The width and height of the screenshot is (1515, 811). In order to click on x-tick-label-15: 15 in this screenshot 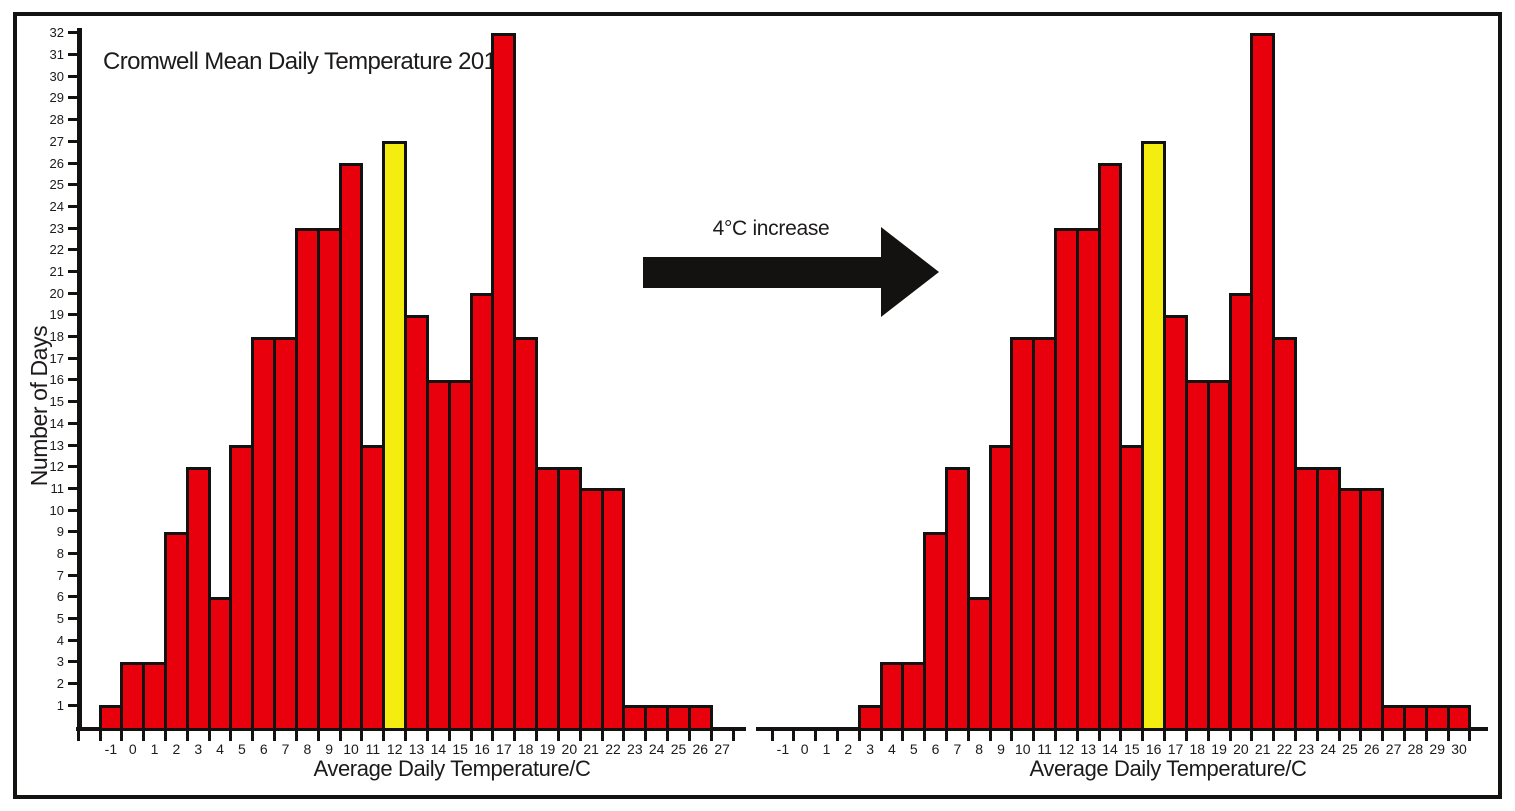, I will do `click(460, 749)`.